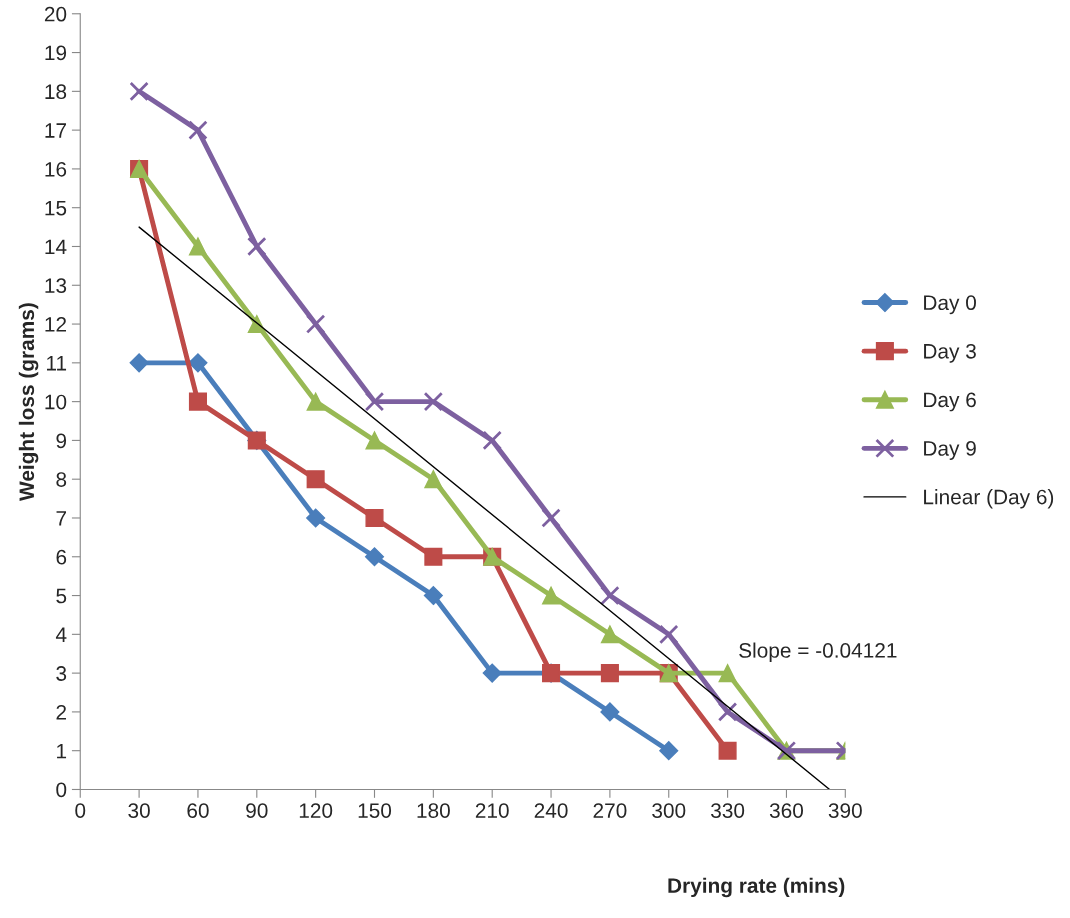 The image size is (1070, 918). Describe the element at coordinates (61, 673) in the screenshot. I see `y-tick-label: 3` at that location.